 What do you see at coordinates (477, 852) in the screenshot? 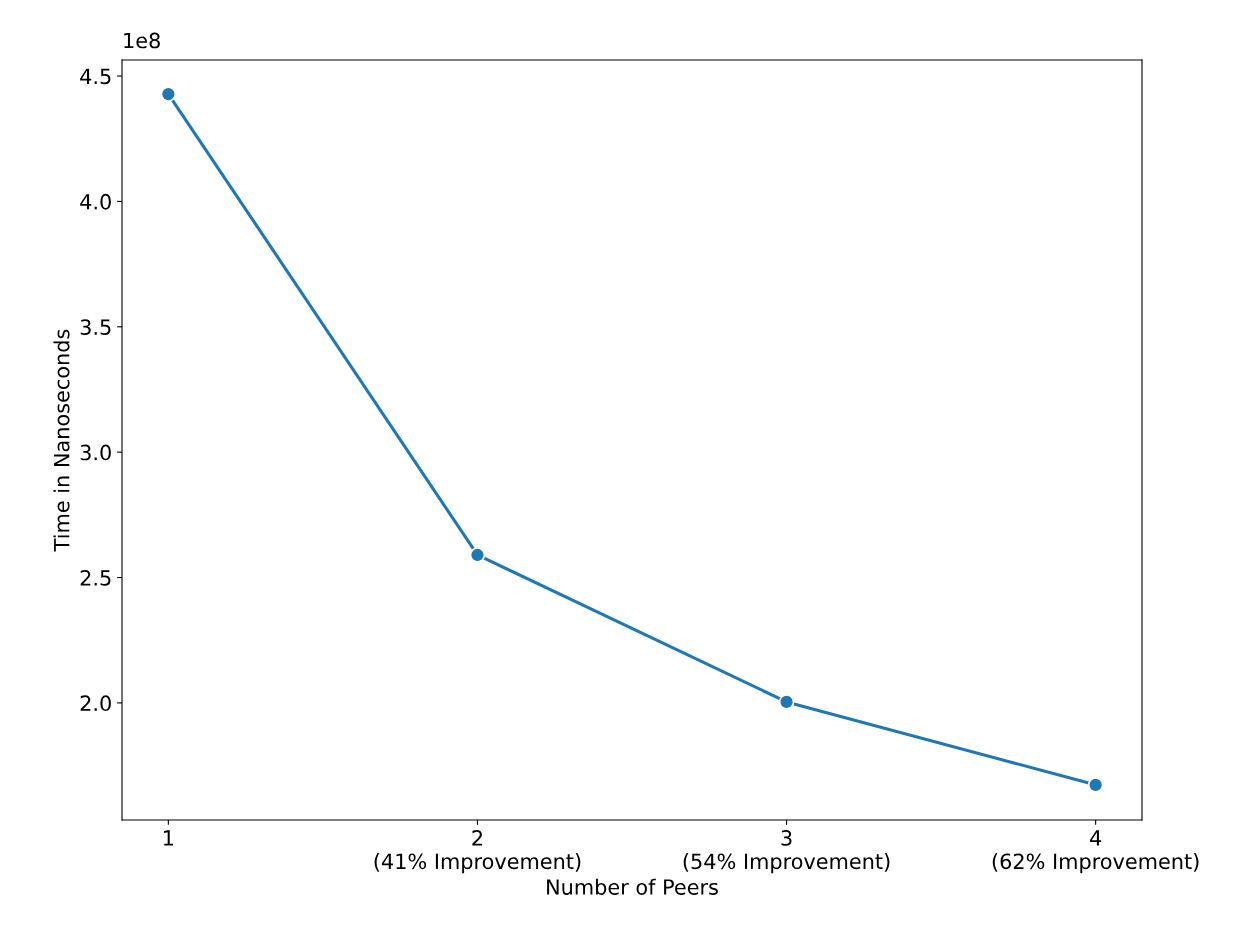
I see `x-tick-label: 2 (41% Improvement)` at bounding box center [477, 852].